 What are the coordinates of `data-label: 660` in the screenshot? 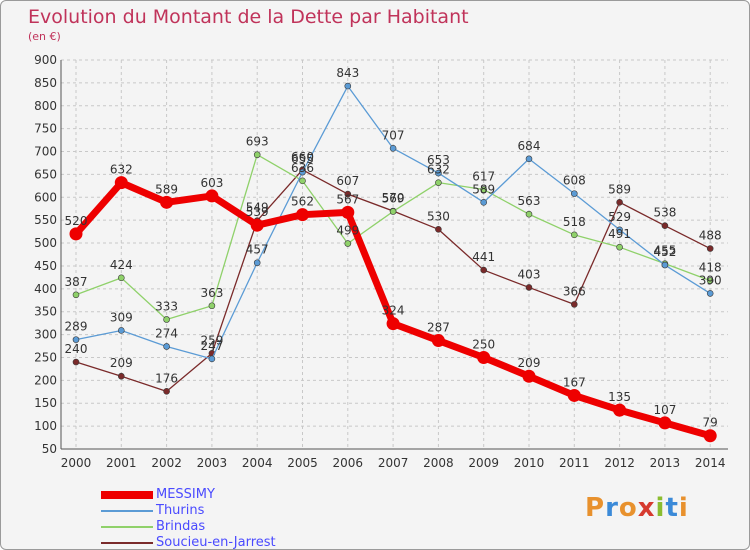 It's located at (302, 157).